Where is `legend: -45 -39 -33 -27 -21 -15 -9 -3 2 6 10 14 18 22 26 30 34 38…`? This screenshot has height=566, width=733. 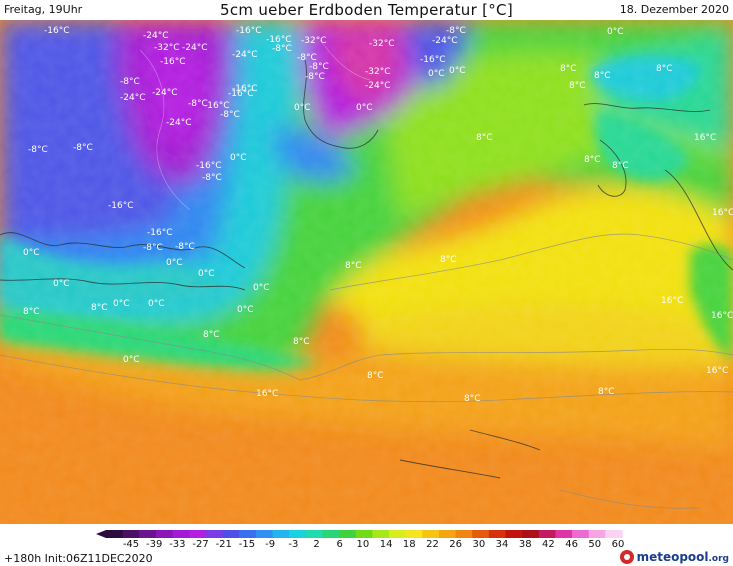
legend: -45 -39 -33 -27 -21 -15 -9 -3 2 6 10 14 18 22 26 30 34 38… is located at coordinates (366, 545).